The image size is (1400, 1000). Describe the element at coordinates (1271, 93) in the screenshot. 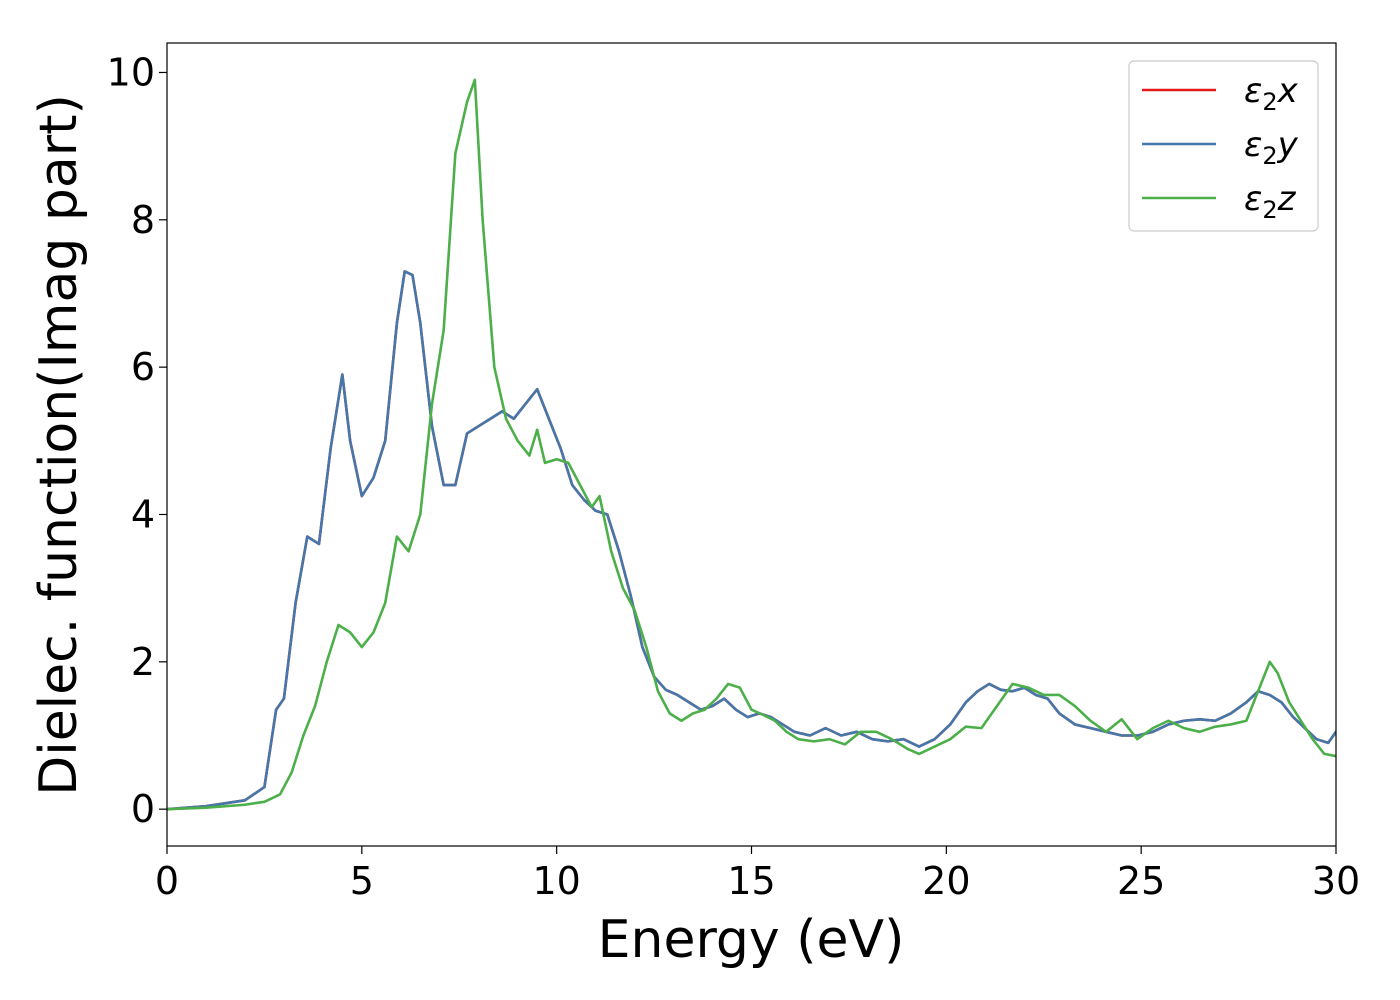

I see `legend-label-x: ε2x` at that location.